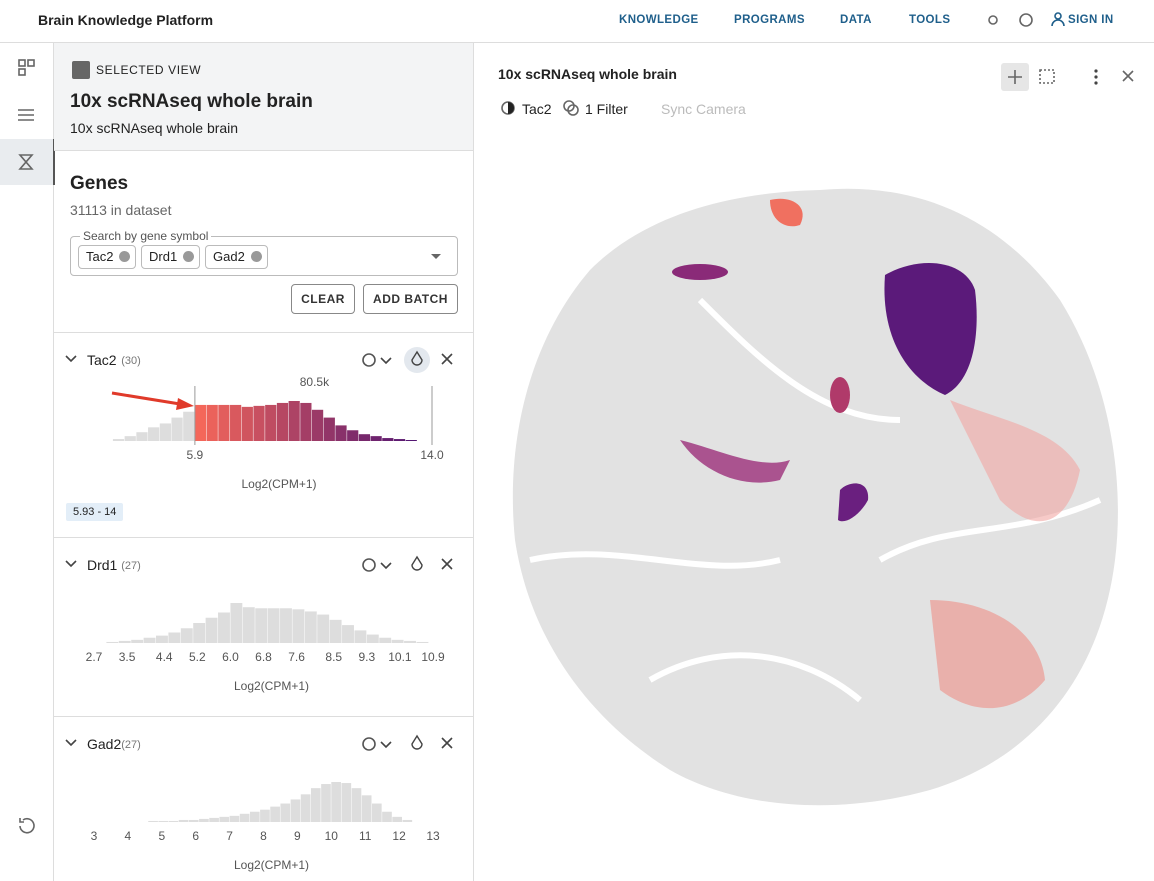 This screenshot has width=1154, height=881. I want to click on x-tick-label: 5.9, so click(195, 455).